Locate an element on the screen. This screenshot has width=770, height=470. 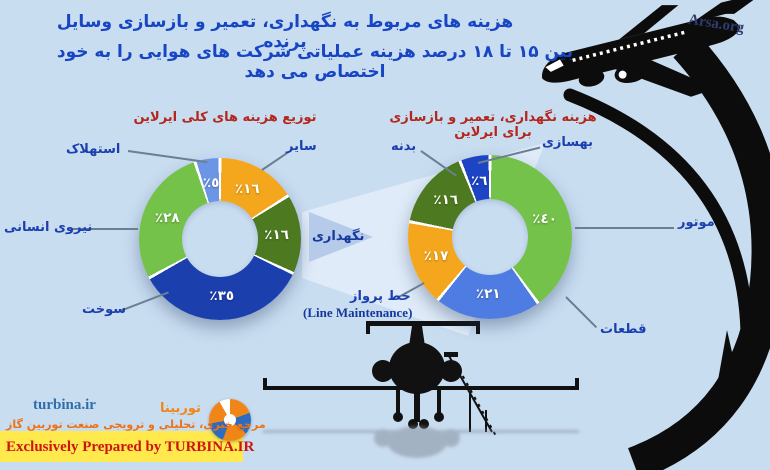
label-other: سایر is located at coordinates (301, 146).